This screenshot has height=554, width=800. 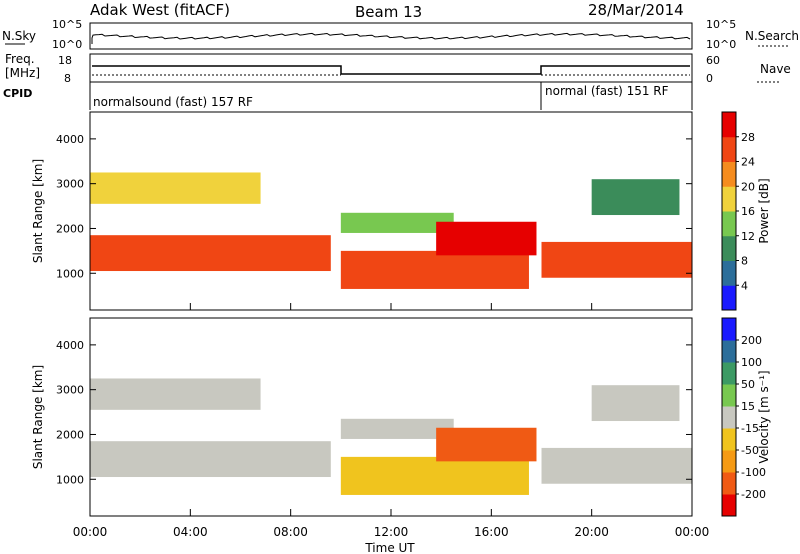 What do you see at coordinates (743, 417) in the screenshot?
I see `velocity-colorbar: 200 100 50 15 -15 -50 -100 -200` at bounding box center [743, 417].